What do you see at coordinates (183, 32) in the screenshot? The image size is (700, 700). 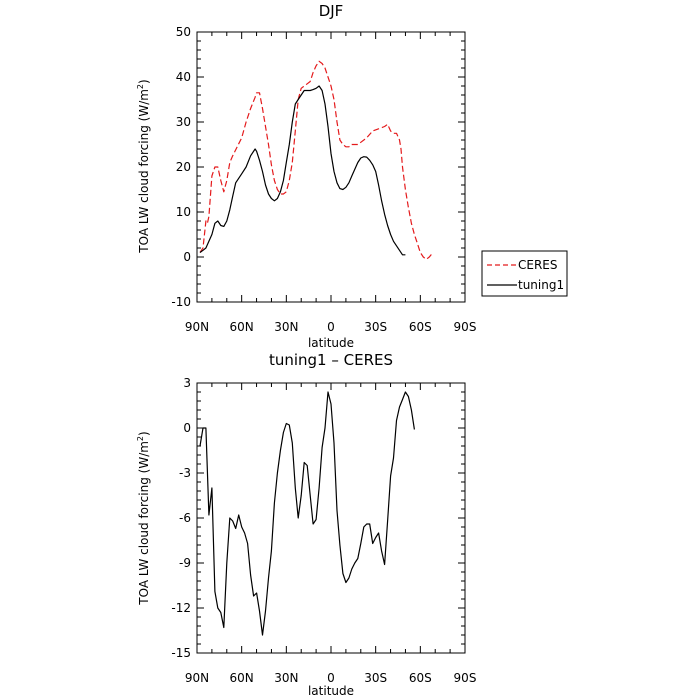 I see `y-tick-label: 50` at bounding box center [183, 32].